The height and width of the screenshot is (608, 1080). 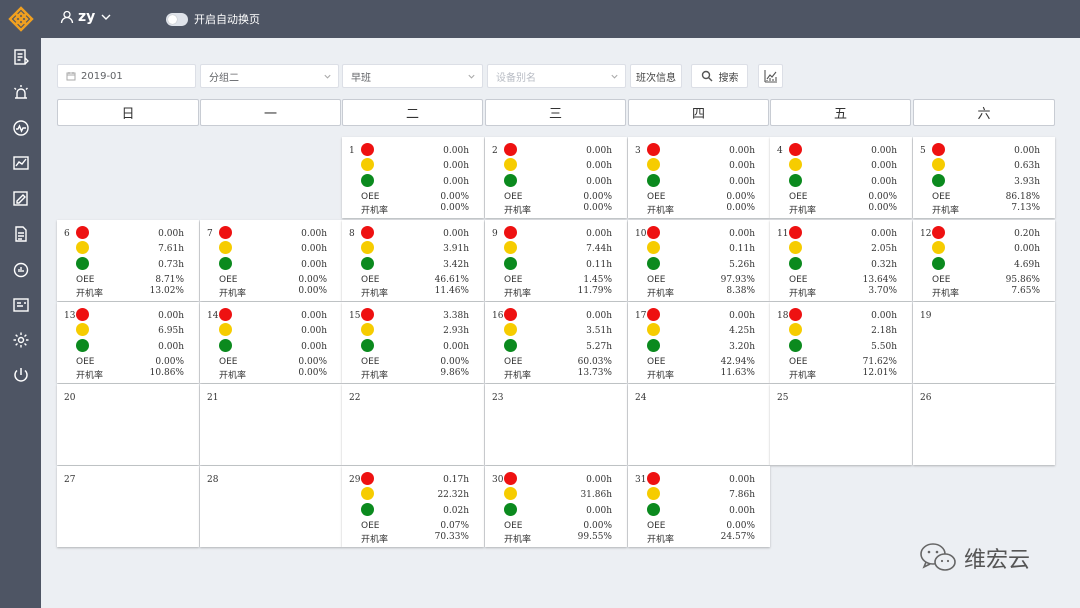 What do you see at coordinates (21, 340) in the screenshot?
I see `gear-icon` at bounding box center [21, 340].